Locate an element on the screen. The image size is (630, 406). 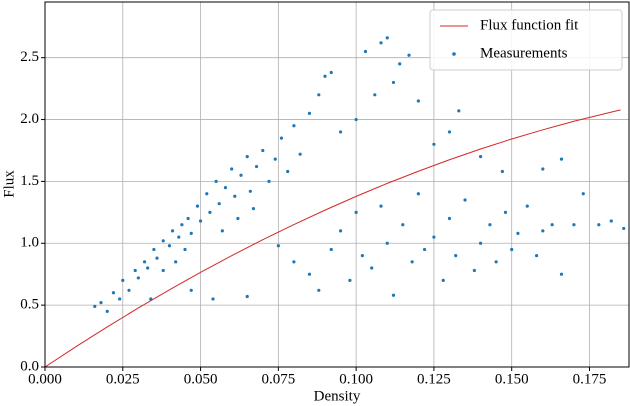
x-tick-label: 0.125 is located at coordinates (434, 379).